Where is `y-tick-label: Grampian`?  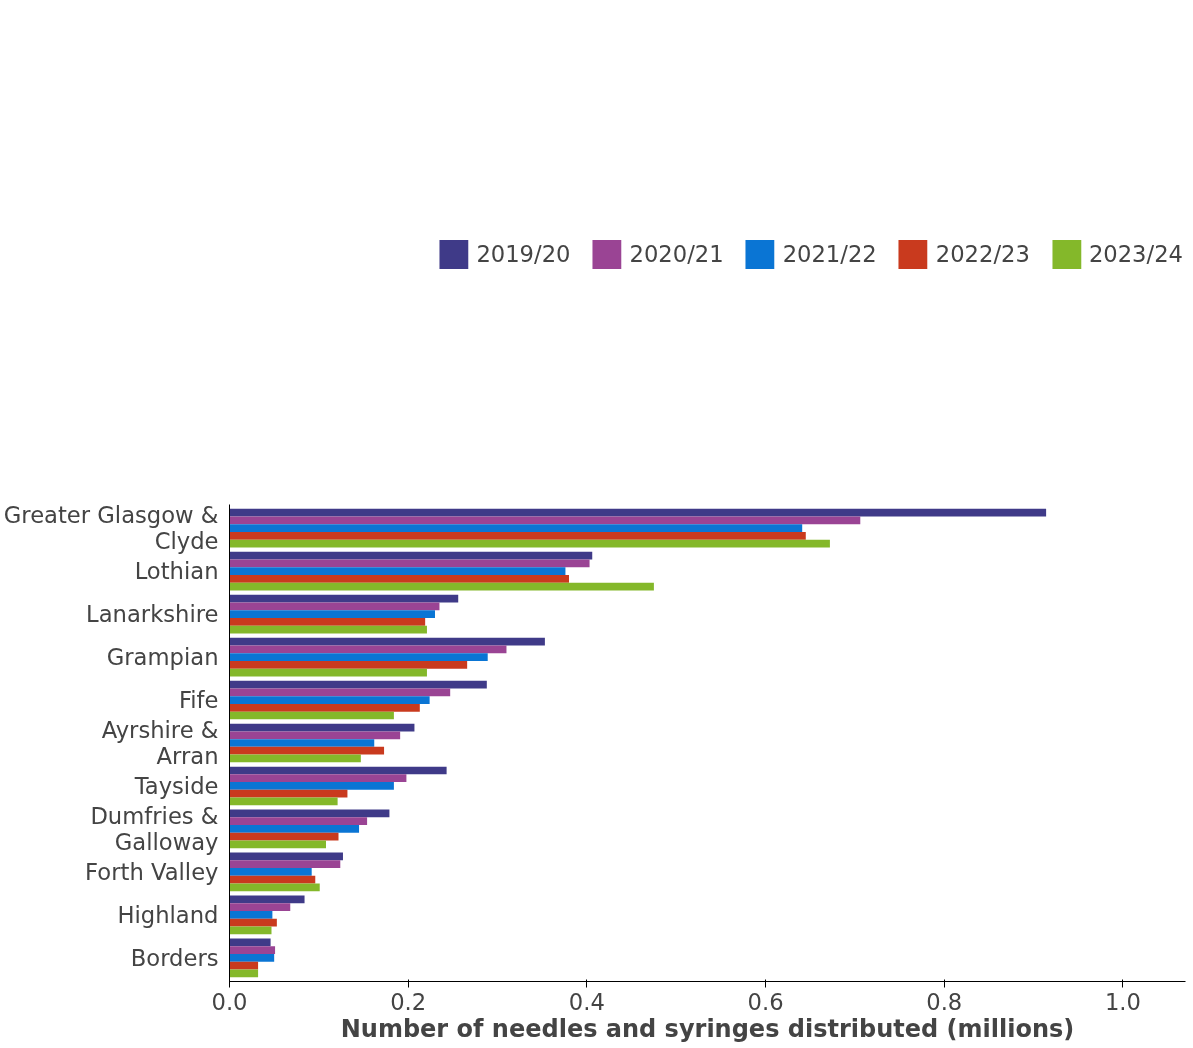 y-tick-label: Grampian is located at coordinates (162, 657).